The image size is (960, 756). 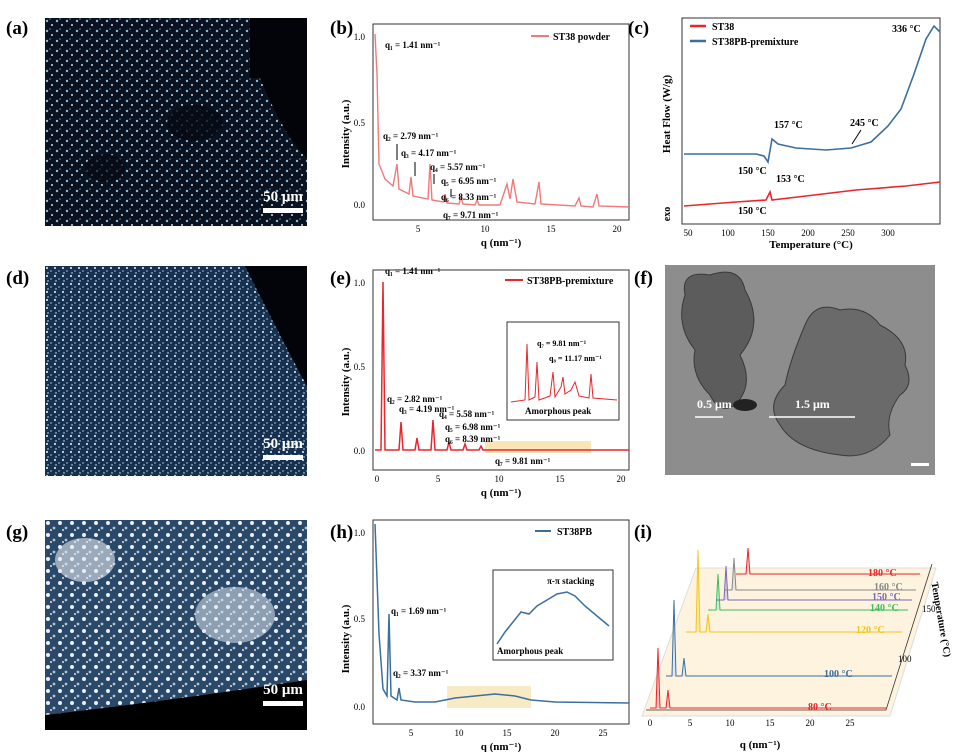 I want to click on peak-label-e-6: q₆ = 8.39 nm⁻¹, so click(x=473, y=439).